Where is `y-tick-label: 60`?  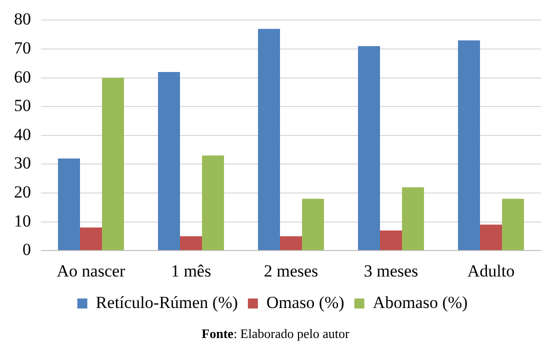
y-tick-label: 60 is located at coordinates (22, 76).